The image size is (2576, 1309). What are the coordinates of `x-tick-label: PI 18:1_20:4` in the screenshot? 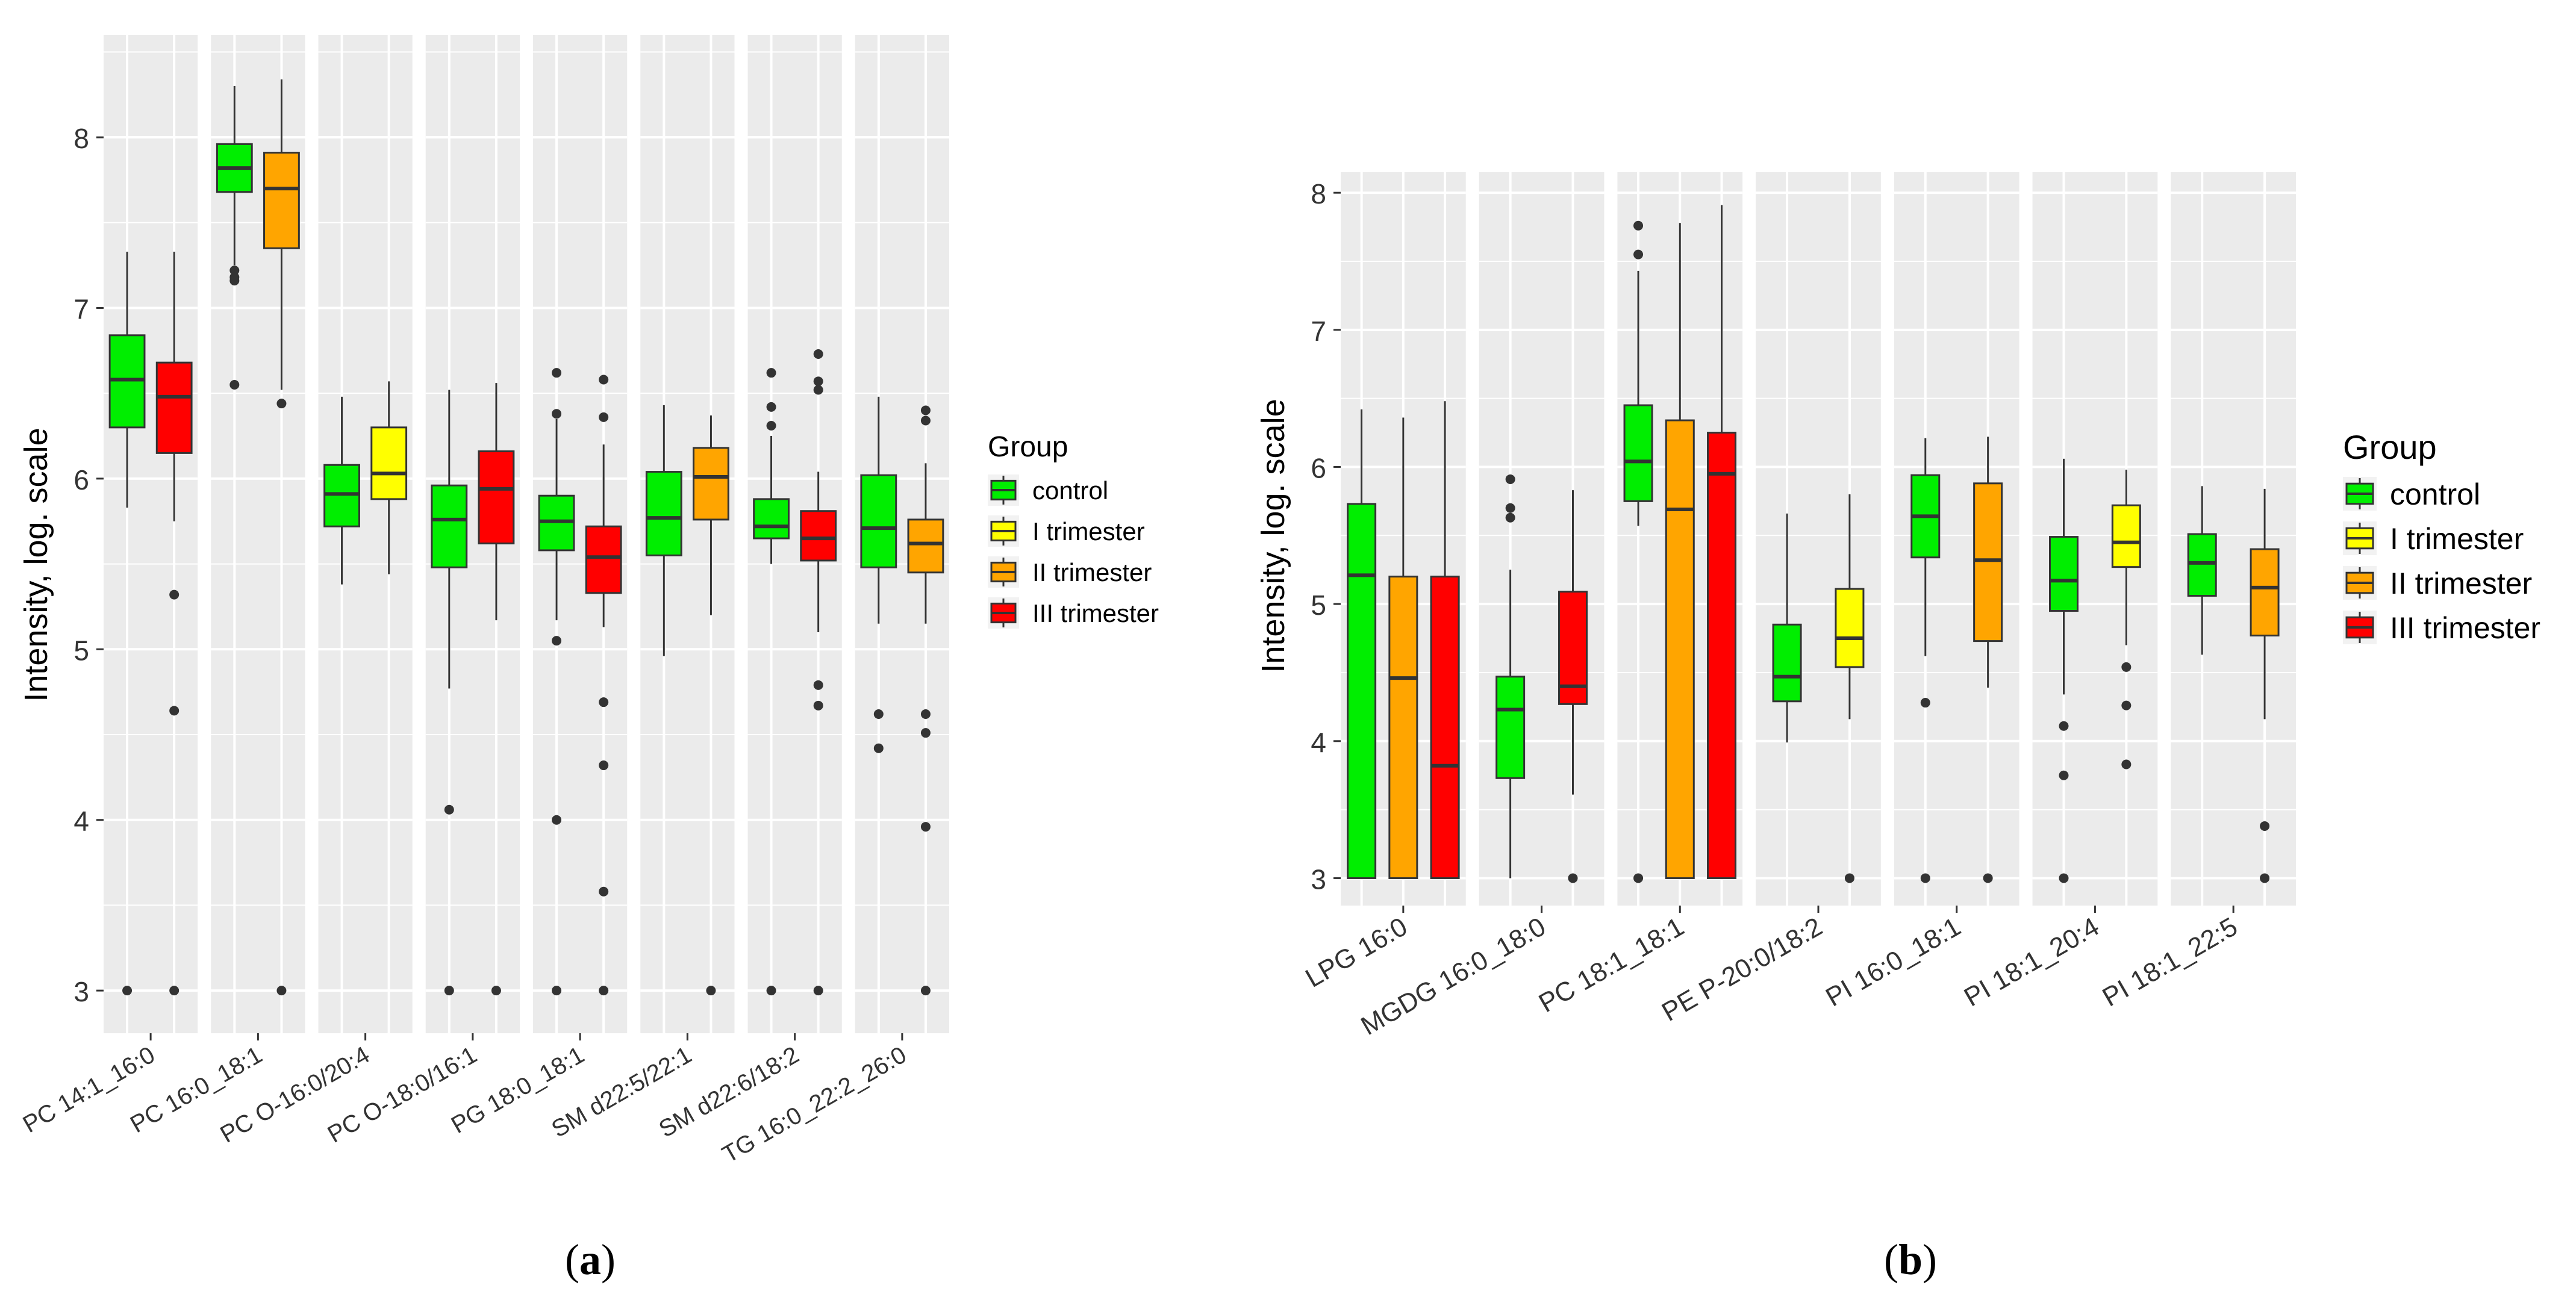 It's located at (2031, 962).